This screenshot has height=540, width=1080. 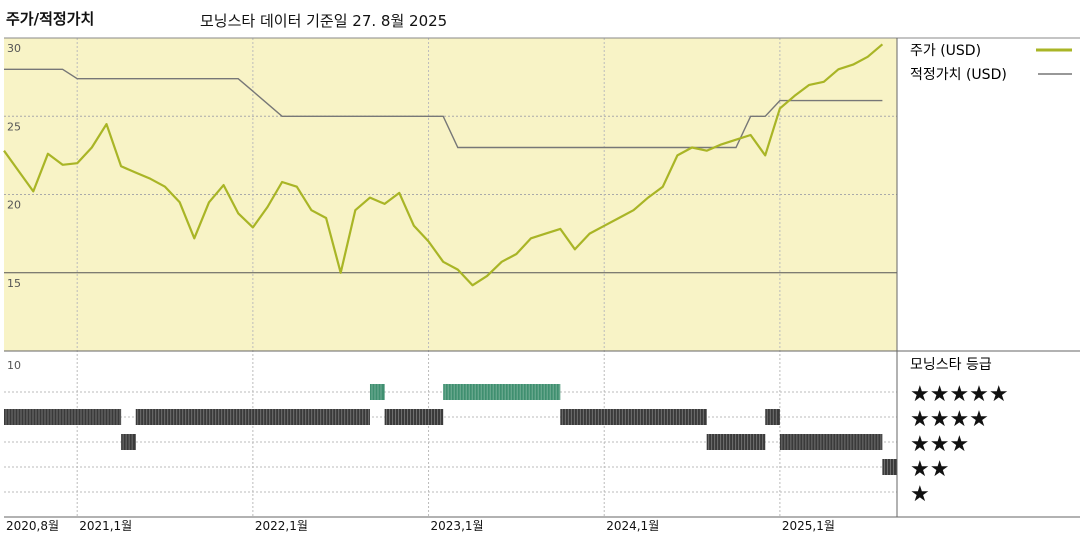 I want to click on fair-value-line, so click(x=443, y=108).